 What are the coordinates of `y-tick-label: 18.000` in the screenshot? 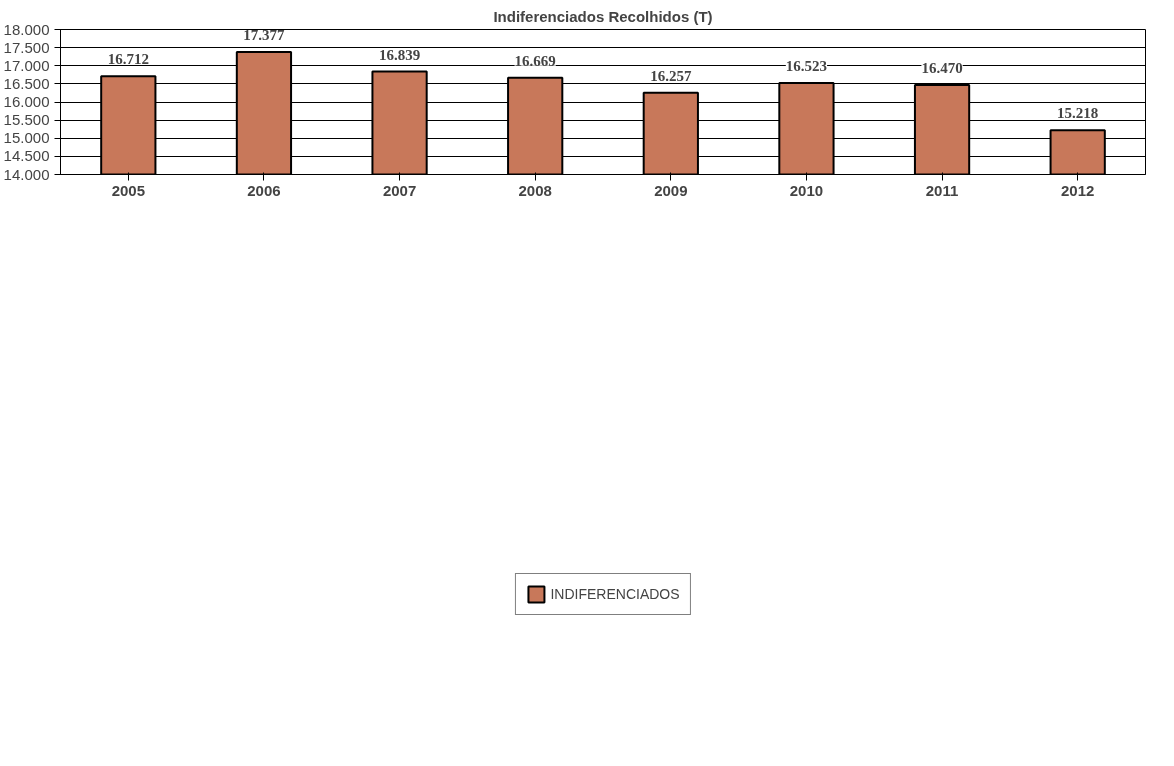 It's located at (26, 29).